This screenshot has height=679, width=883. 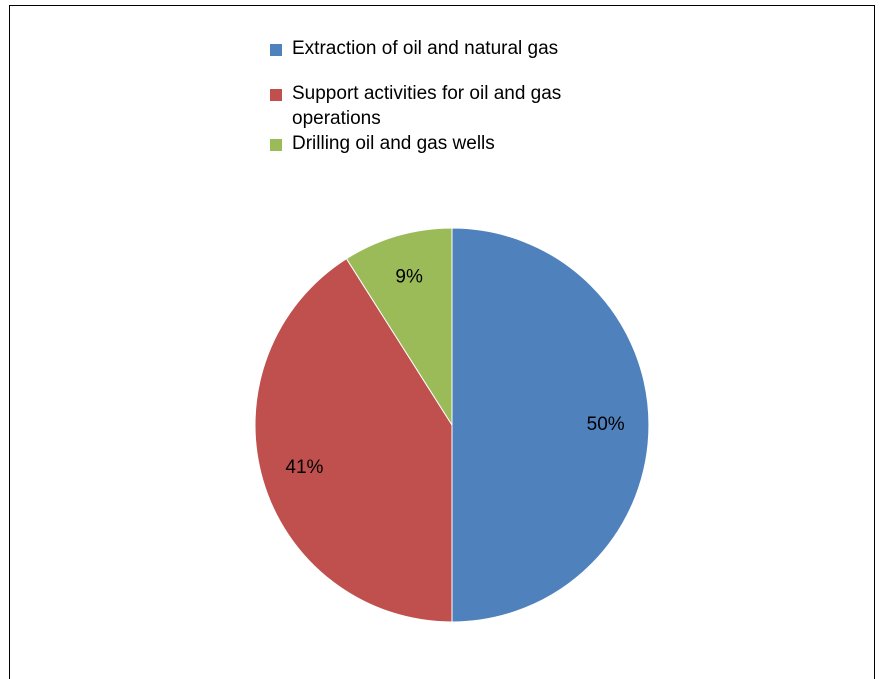 I want to click on pie-slice-support, so click(x=353, y=440).